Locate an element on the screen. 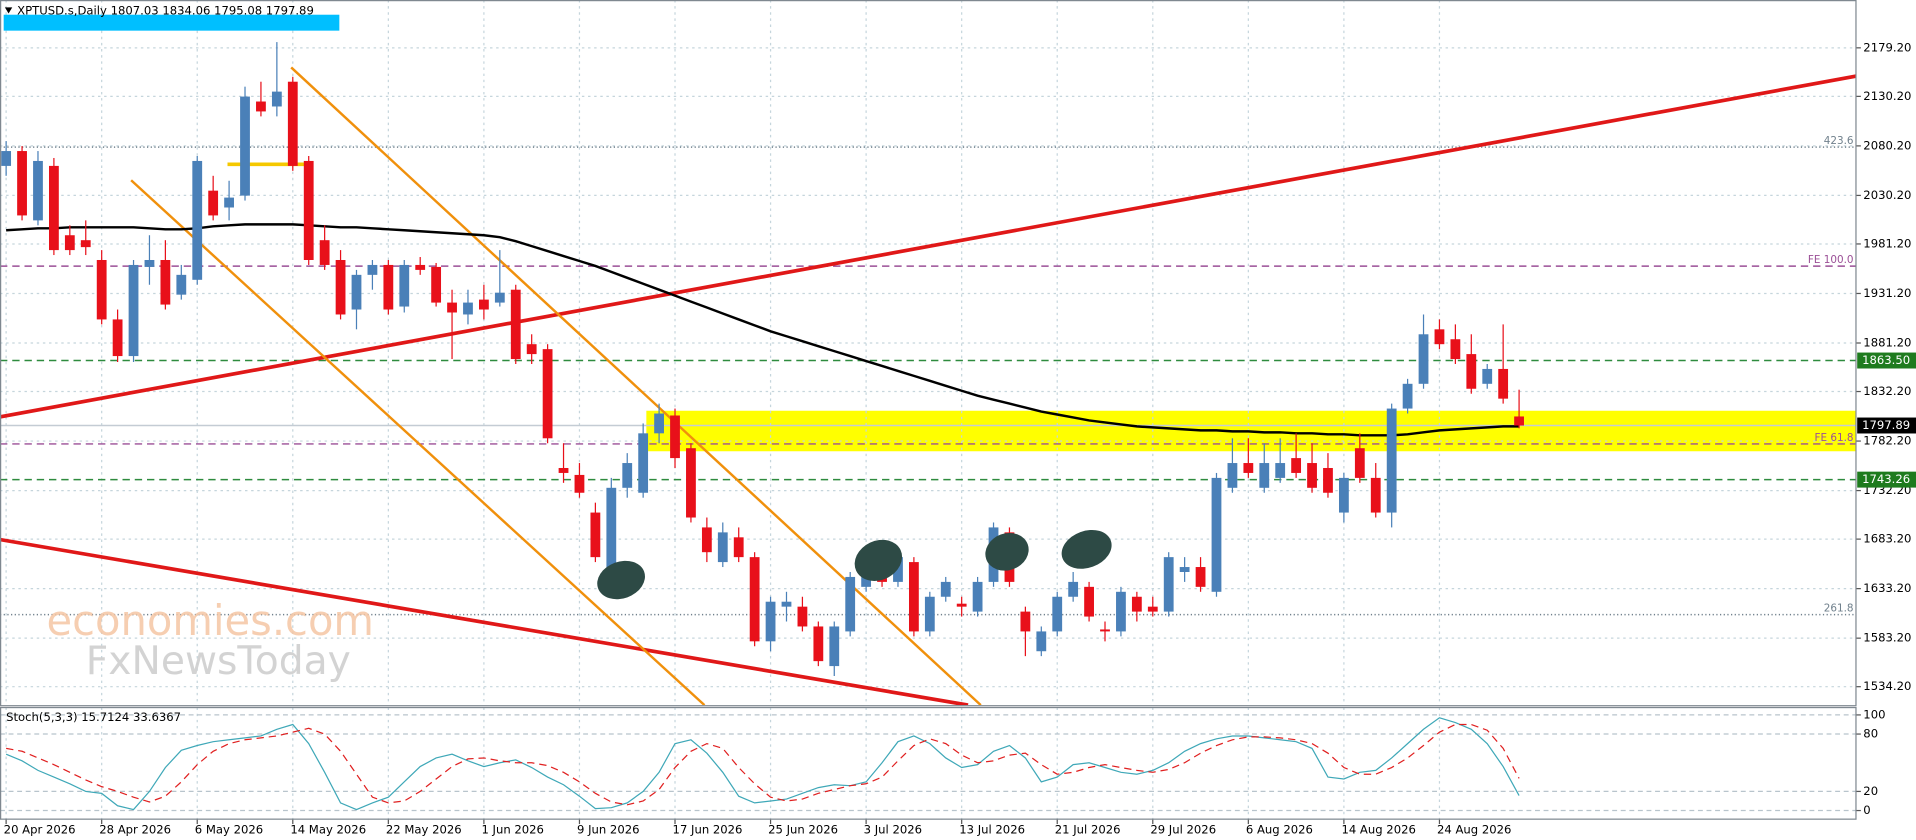  x-tick-label: 29 Jul 2026 is located at coordinates (1183, 830).